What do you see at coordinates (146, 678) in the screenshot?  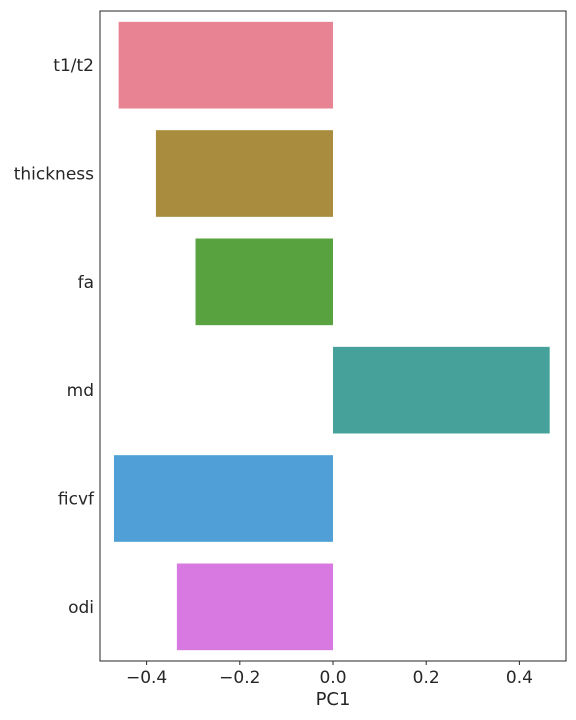 I see `x-tick-label: −0.4` at bounding box center [146, 678].